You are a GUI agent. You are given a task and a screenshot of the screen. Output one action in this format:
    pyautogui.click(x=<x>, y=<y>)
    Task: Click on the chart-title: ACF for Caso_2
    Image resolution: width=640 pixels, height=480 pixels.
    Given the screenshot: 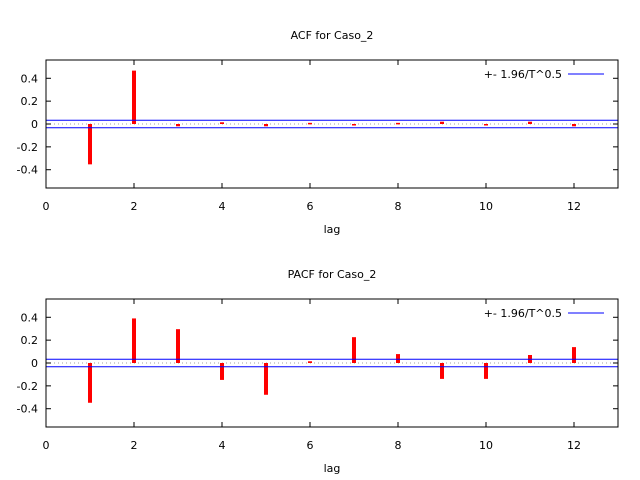 What is the action you would take?
    pyautogui.click(x=332, y=35)
    